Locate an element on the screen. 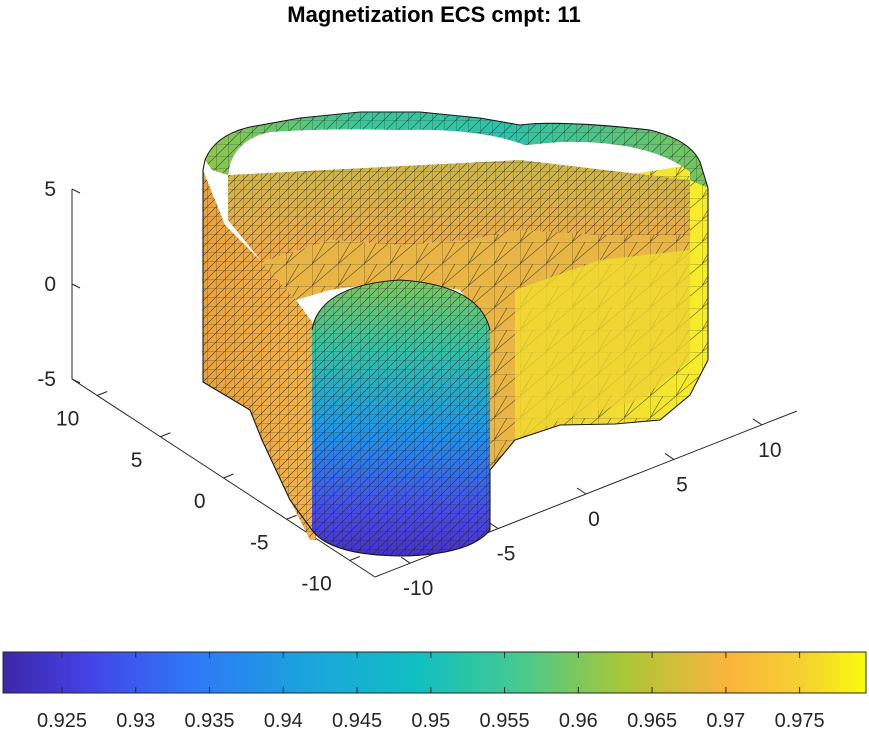  colorbar-gradient is located at coordinates (434, 672).